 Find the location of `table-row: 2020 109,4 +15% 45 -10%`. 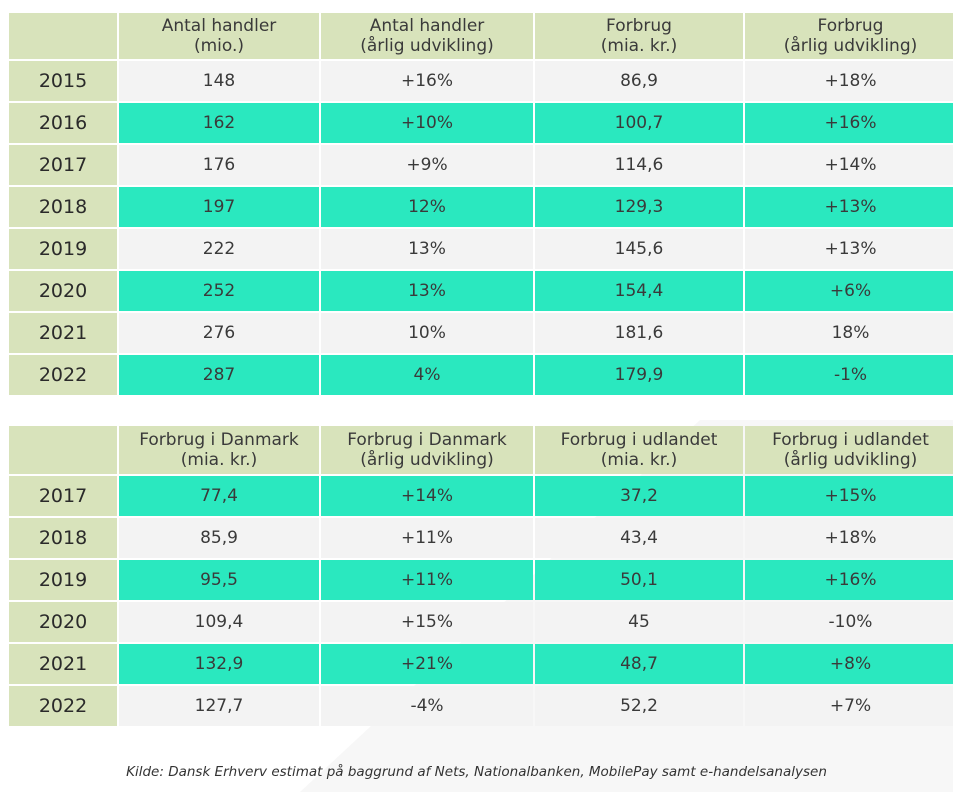

table-row: 2020 109,4 +15% 45 -10% is located at coordinates (481, 622).